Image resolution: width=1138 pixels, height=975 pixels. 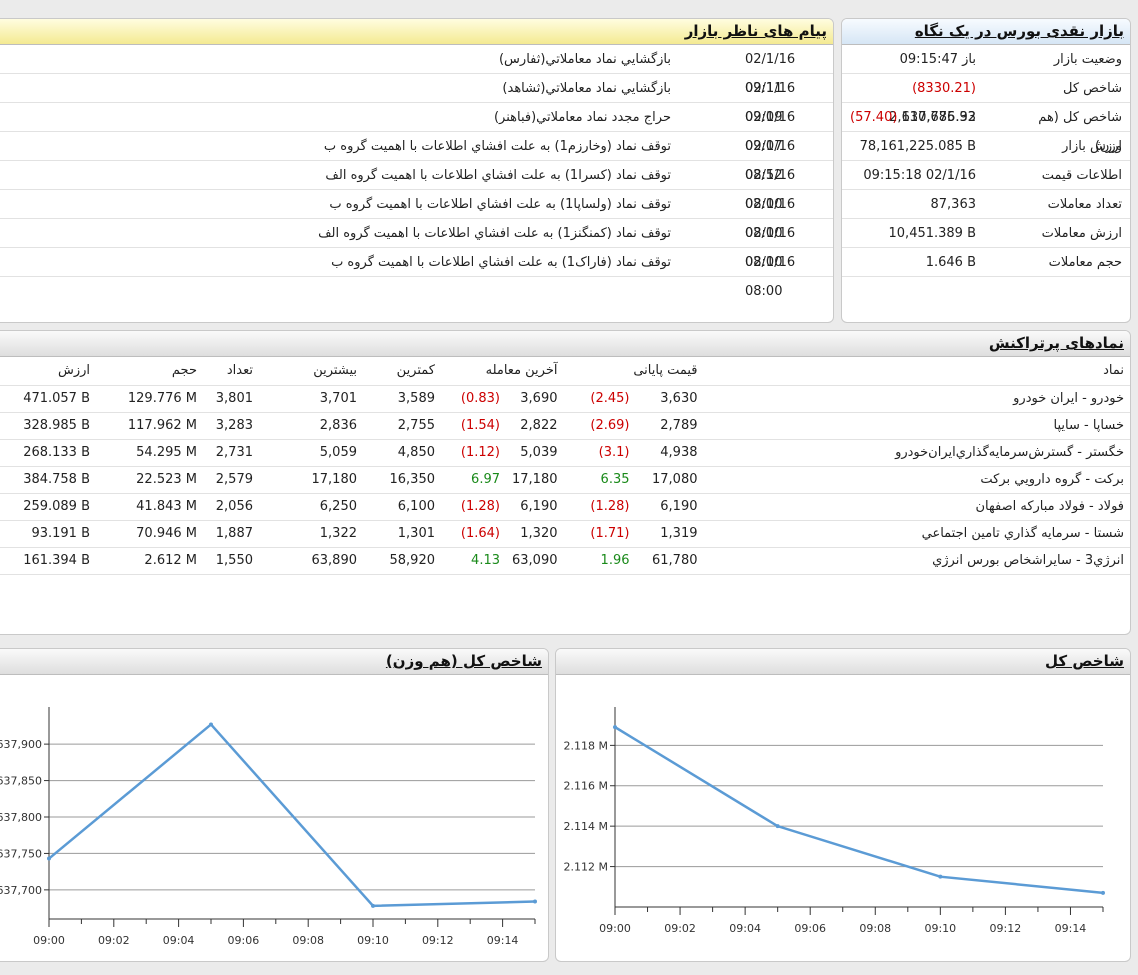 What do you see at coordinates (149, 480) in the screenshot?
I see `cell-volume: 22.523 M` at bounding box center [149, 480].